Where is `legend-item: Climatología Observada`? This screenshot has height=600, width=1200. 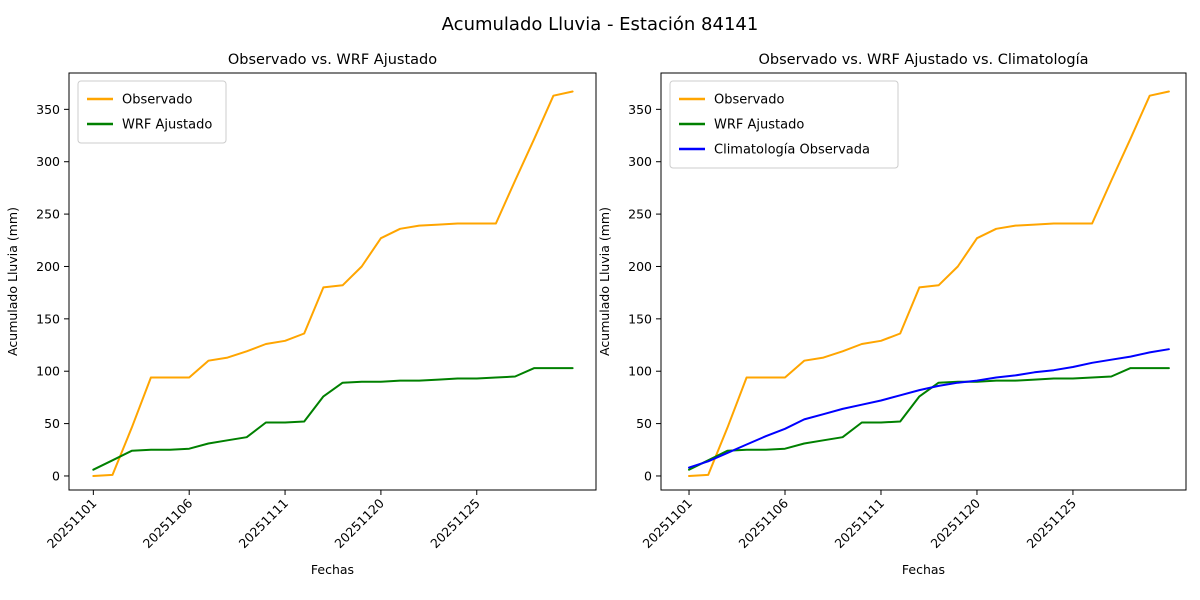 legend-item: Climatología Observada is located at coordinates (774, 150).